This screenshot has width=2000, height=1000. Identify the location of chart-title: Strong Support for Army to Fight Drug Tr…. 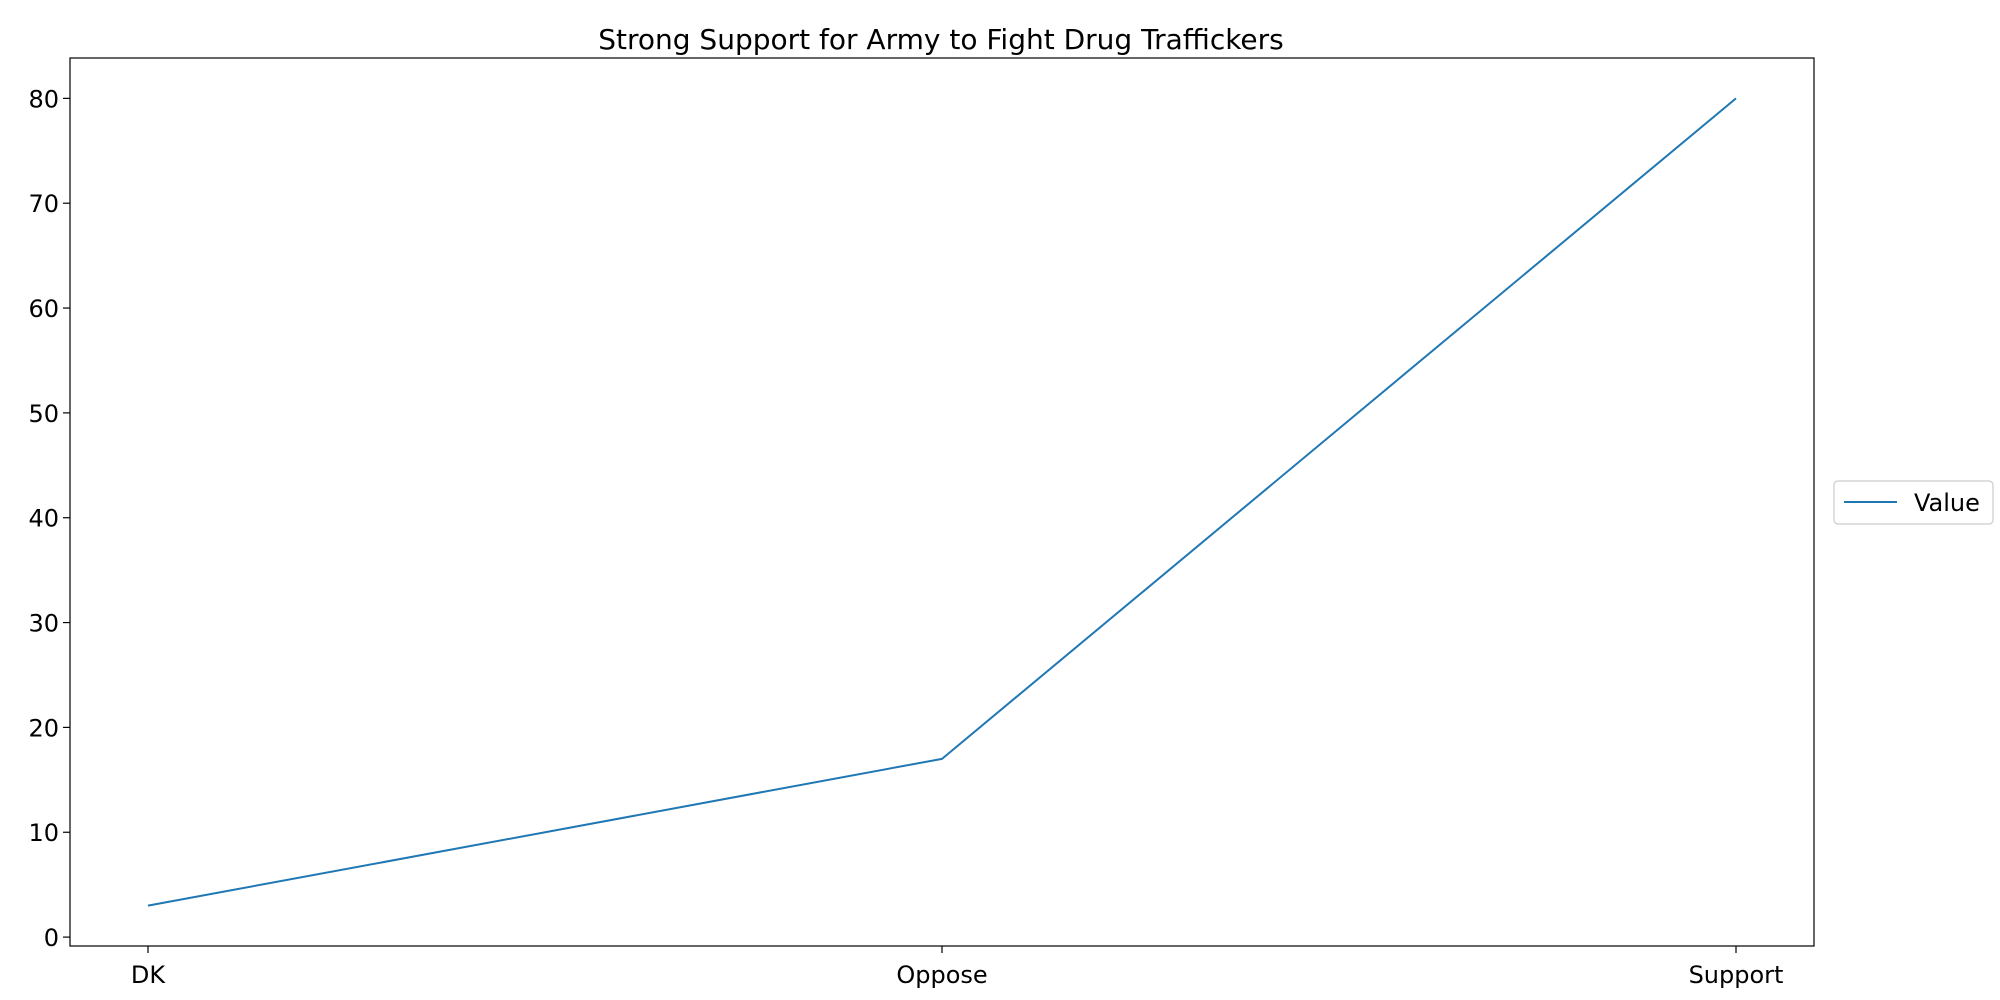
(941, 39).